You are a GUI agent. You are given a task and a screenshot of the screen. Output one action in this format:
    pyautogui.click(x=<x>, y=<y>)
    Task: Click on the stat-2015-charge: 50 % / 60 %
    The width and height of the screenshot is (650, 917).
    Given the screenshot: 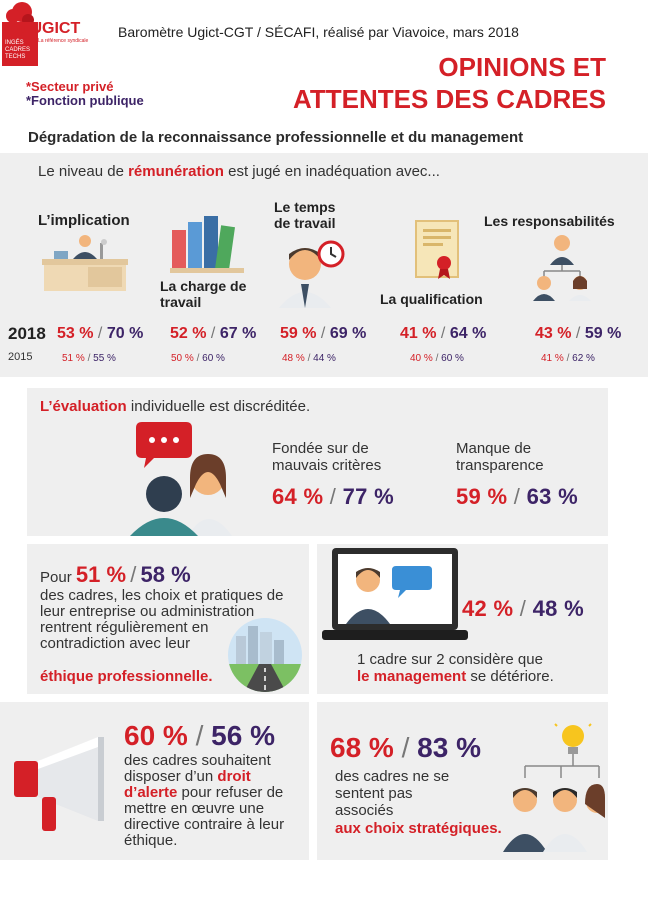 What is the action you would take?
    pyautogui.click(x=198, y=358)
    